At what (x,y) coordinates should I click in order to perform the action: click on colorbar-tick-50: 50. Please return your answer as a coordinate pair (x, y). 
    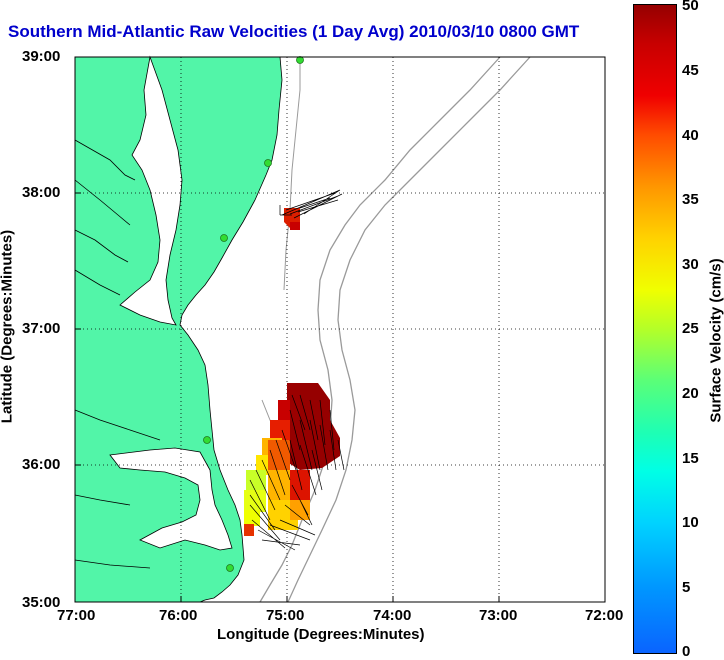
    Looking at the image, I should click on (690, 7).